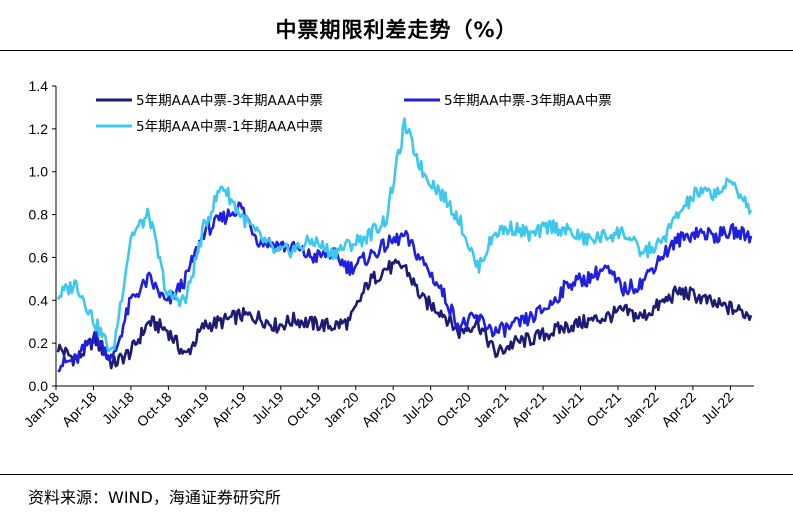  Describe the element at coordinates (153, 409) in the screenshot. I see `x-tick-label: Oct-18` at that location.